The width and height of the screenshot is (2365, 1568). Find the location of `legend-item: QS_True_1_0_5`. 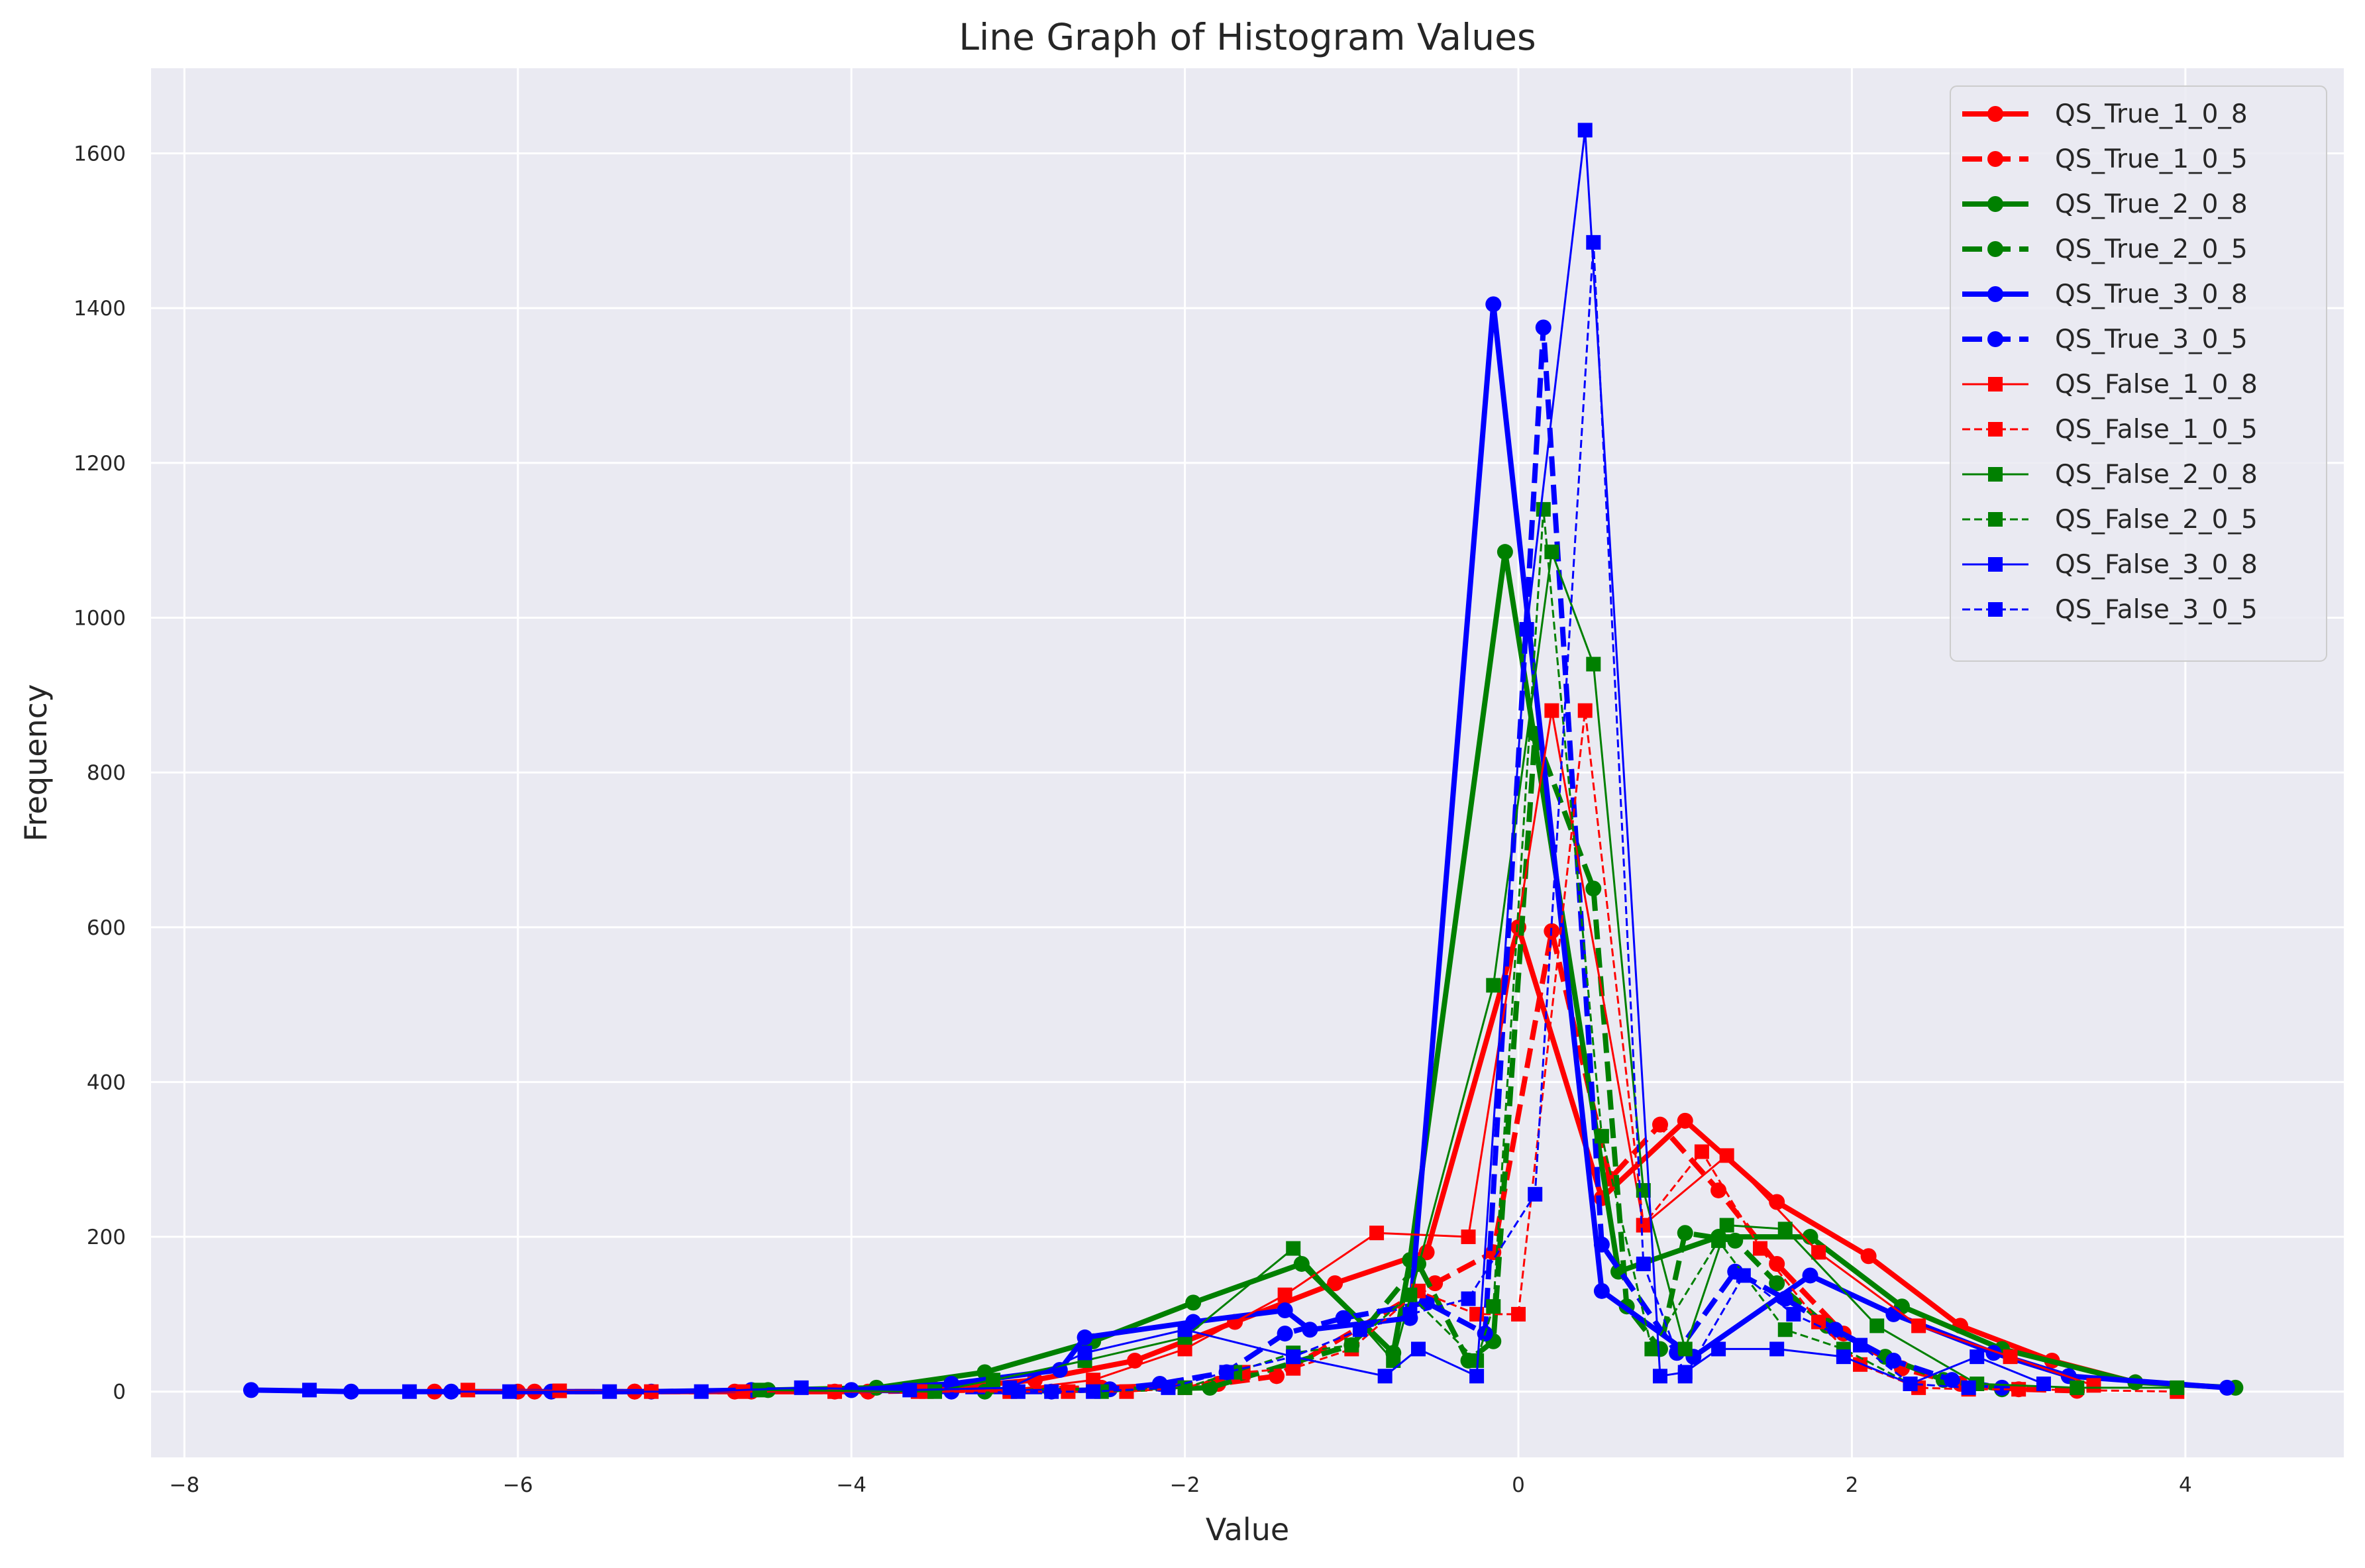

legend-item: QS_True_1_0_5 is located at coordinates (2105, 159).